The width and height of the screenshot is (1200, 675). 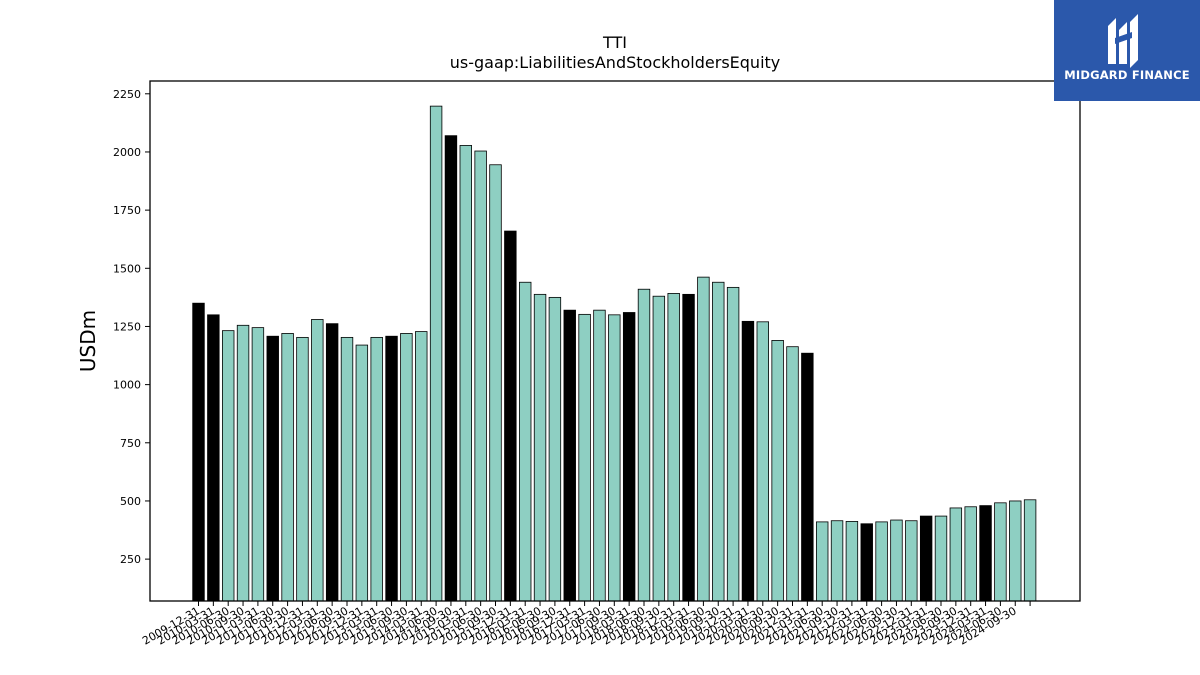 I want to click on y-axis-ticks: 250 500 750 1000 1250 1500 1750 2000 2250, so click(x=131, y=327).